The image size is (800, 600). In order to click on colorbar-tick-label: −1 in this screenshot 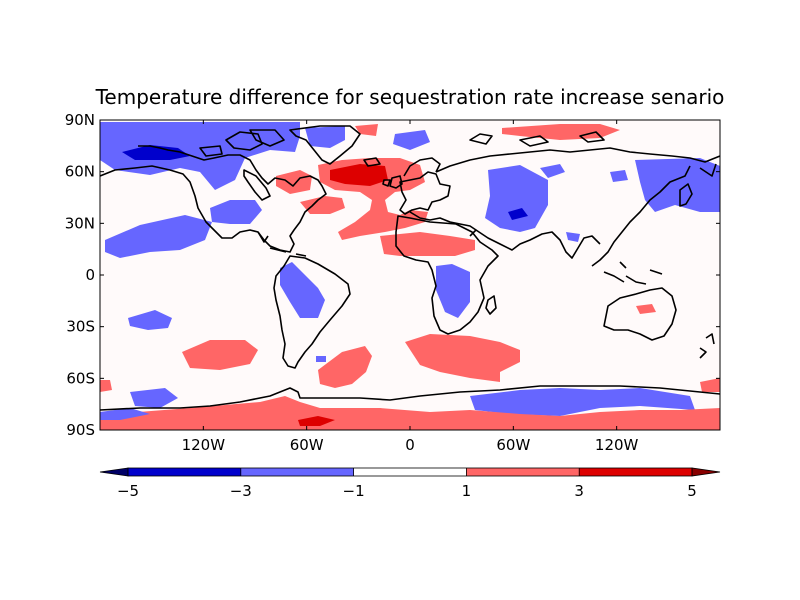, I will do `click(354, 491)`.